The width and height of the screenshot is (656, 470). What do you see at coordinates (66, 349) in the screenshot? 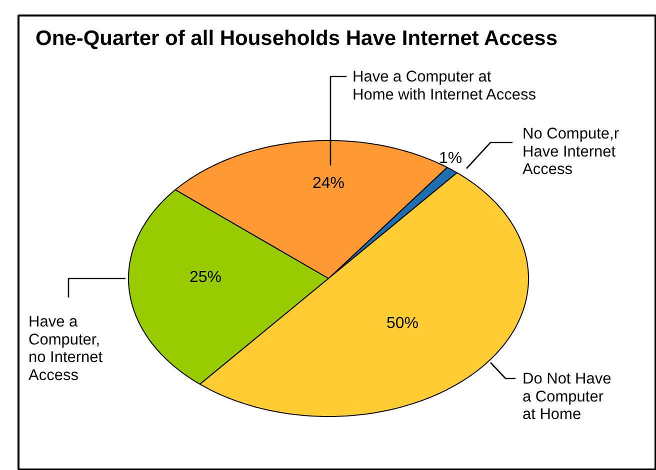
I see `slice-label: Have a Computer, no Internet Access` at bounding box center [66, 349].